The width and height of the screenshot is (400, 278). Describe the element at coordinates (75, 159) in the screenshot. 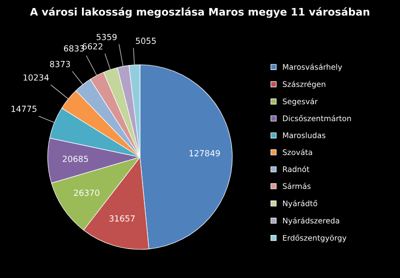

I see `data-label: 20685` at that location.